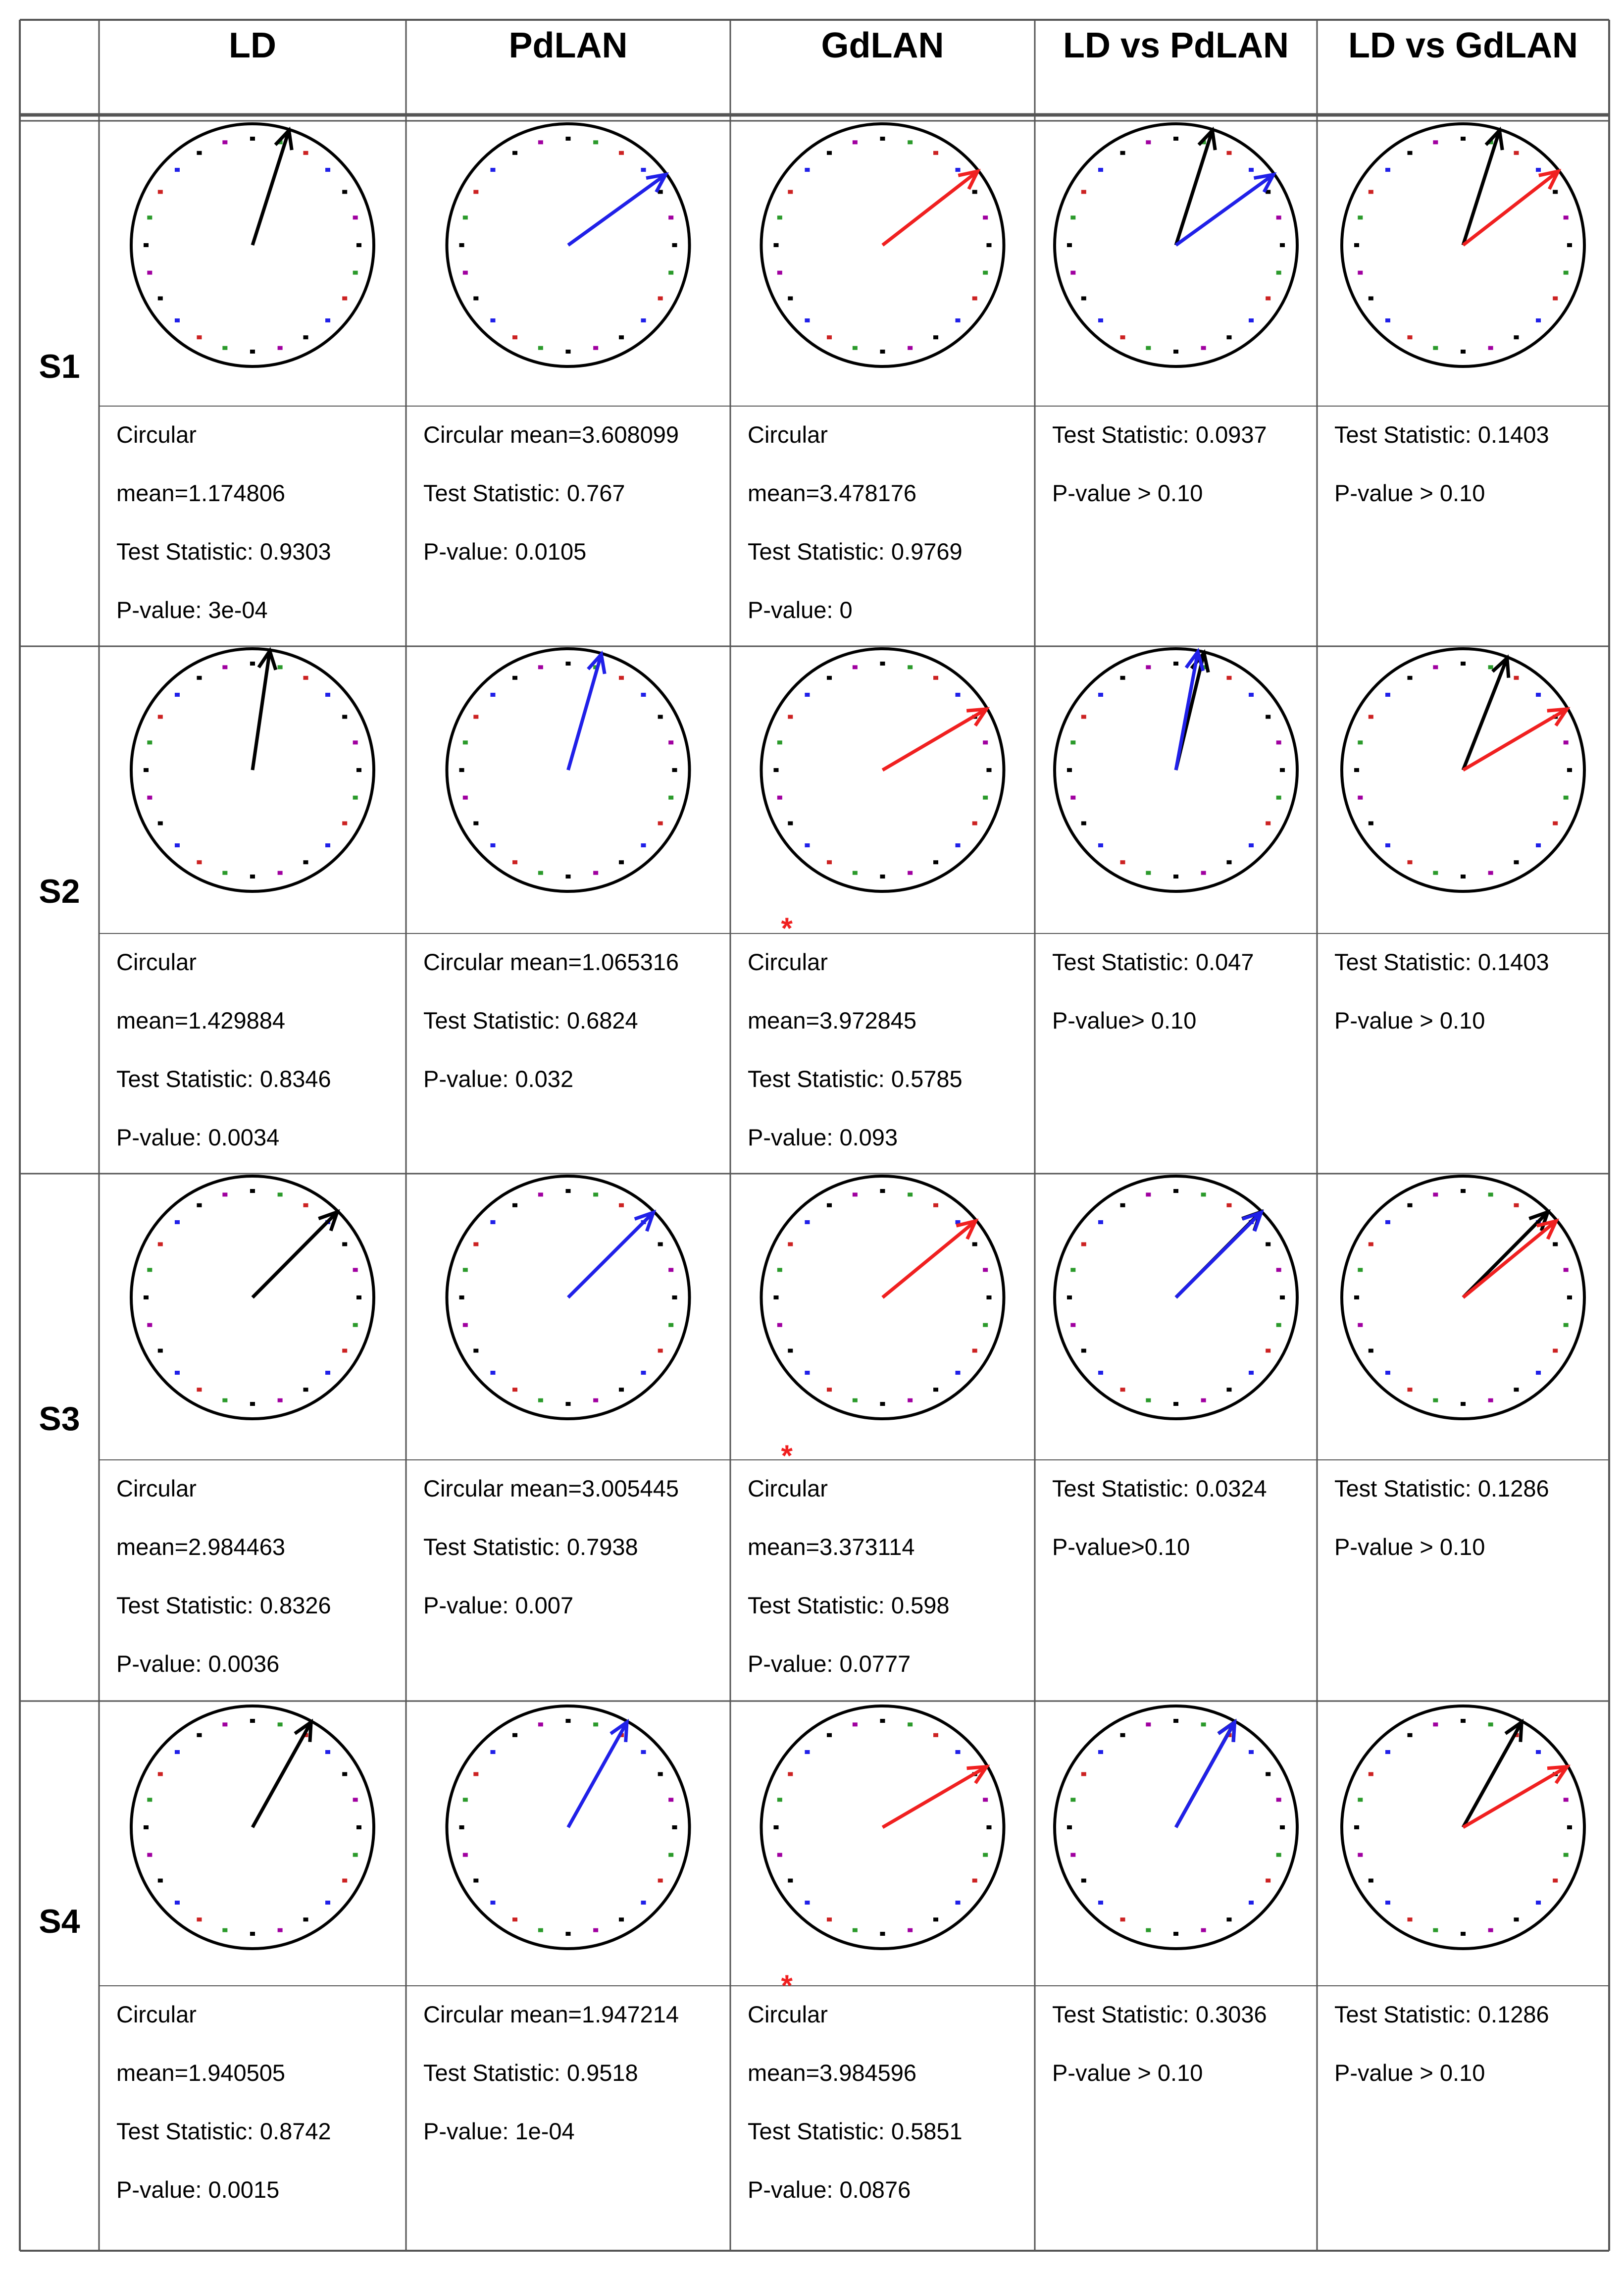  I want to click on cell-text-line: Test Statistic: 0.1286, so click(1441, 1488).